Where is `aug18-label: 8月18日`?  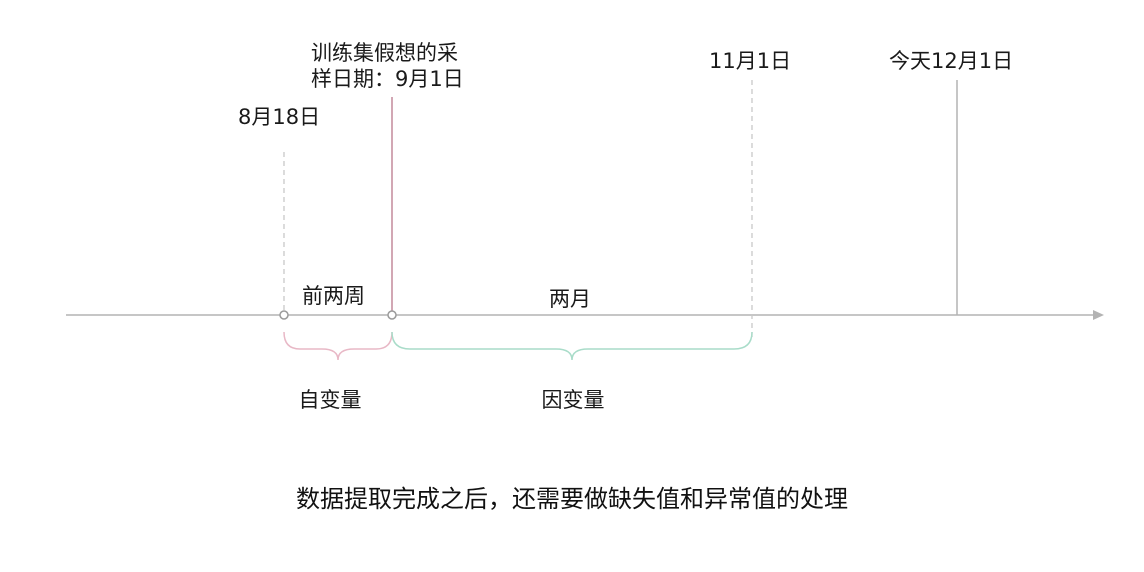 aug18-label: 8月18日 is located at coordinates (279, 117).